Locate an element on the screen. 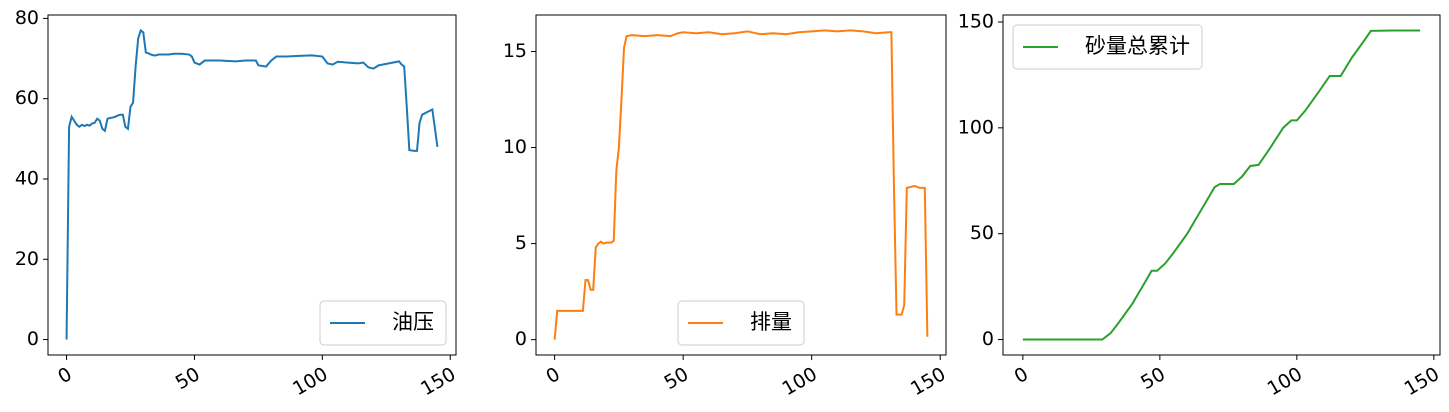 The height and width of the screenshot is (412, 1449). legend: 排量 is located at coordinates (741, 323).